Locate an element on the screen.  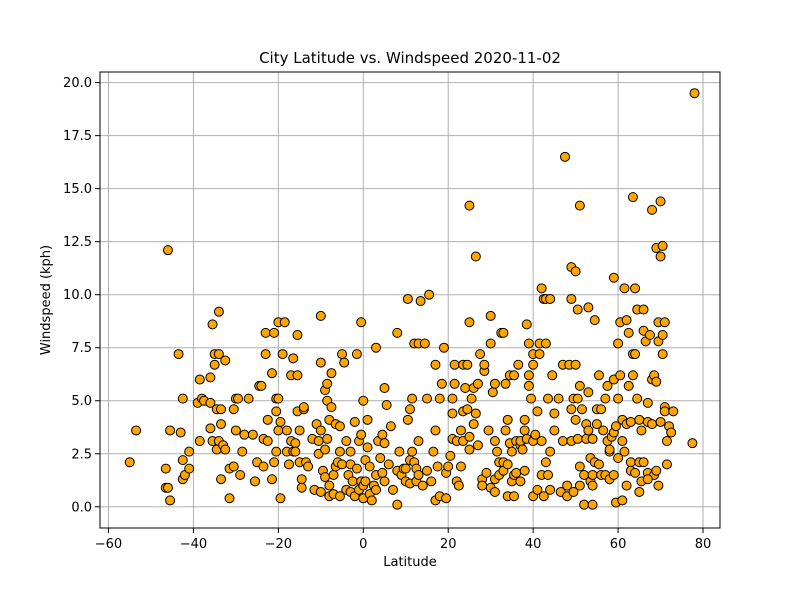
y-tick-label: 2.5 is located at coordinates (81, 454).